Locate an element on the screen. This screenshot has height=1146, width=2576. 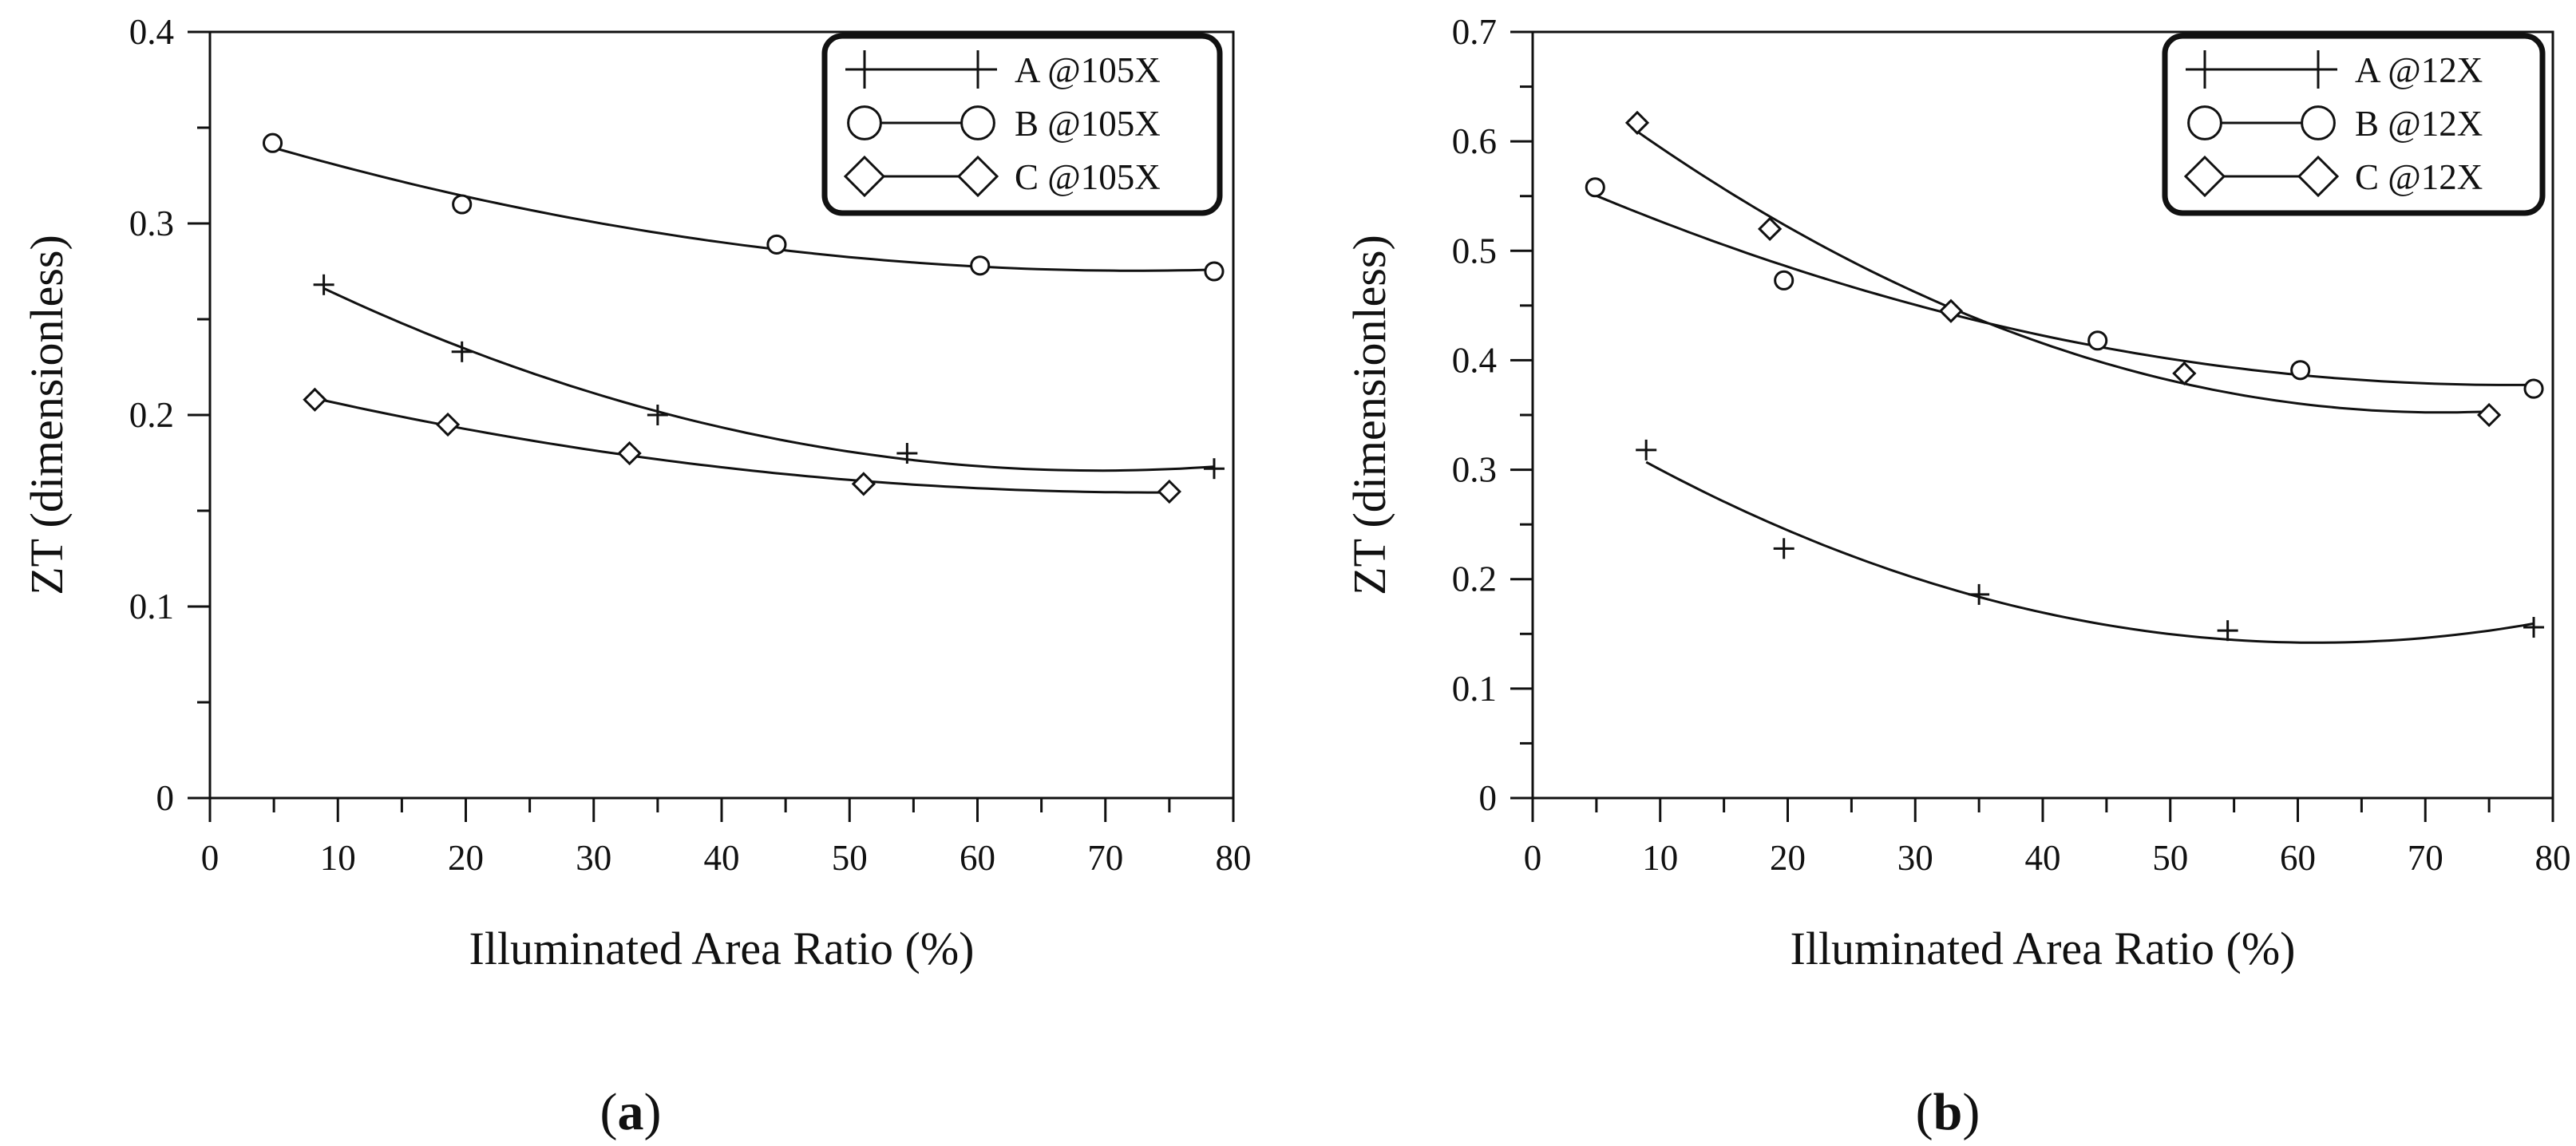
panel-a-series-c-trend-line is located at coordinates (742, 446).